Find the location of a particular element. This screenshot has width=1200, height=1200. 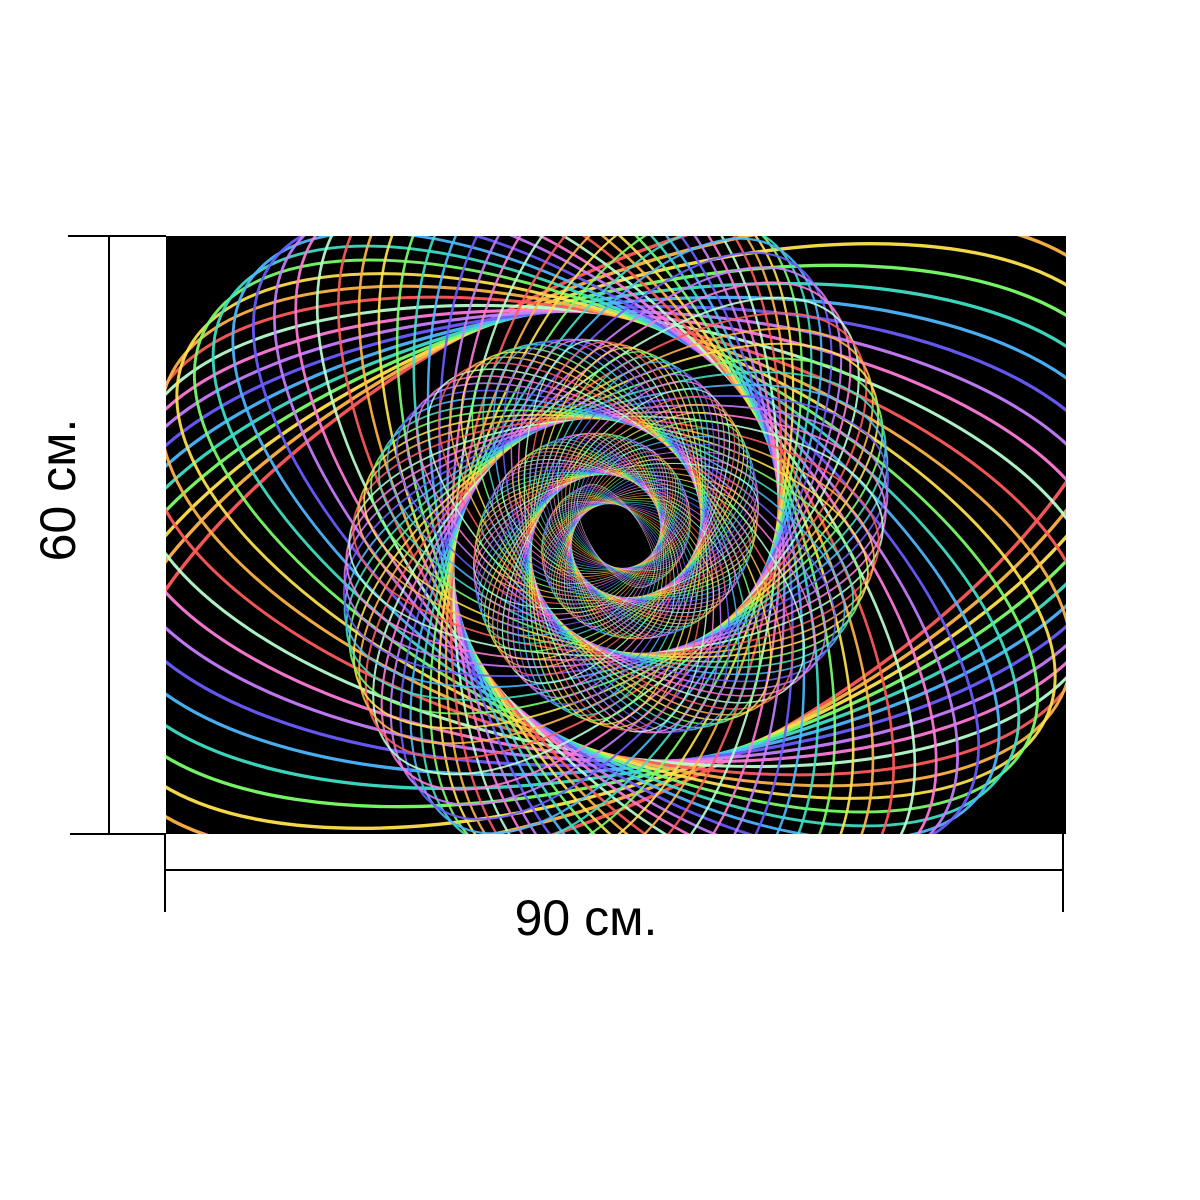

width-label: 90 см. is located at coordinates (586, 918).